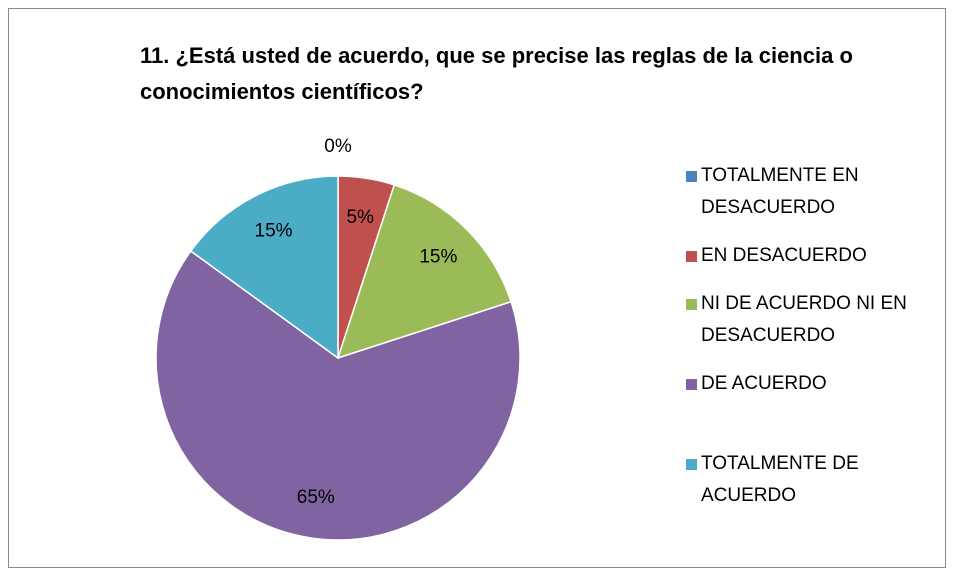 The image size is (956, 578). What do you see at coordinates (804, 319) in the screenshot?
I see `legend-label: NI DE ACUERDO NI EN DESACUERDO` at bounding box center [804, 319].